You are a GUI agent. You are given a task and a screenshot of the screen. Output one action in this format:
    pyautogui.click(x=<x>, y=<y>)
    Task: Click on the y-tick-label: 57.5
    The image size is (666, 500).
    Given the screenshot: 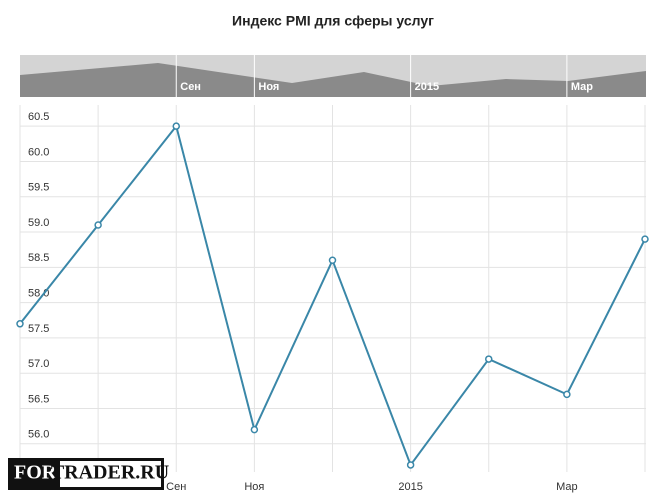 What is the action you would take?
    pyautogui.click(x=38, y=329)
    